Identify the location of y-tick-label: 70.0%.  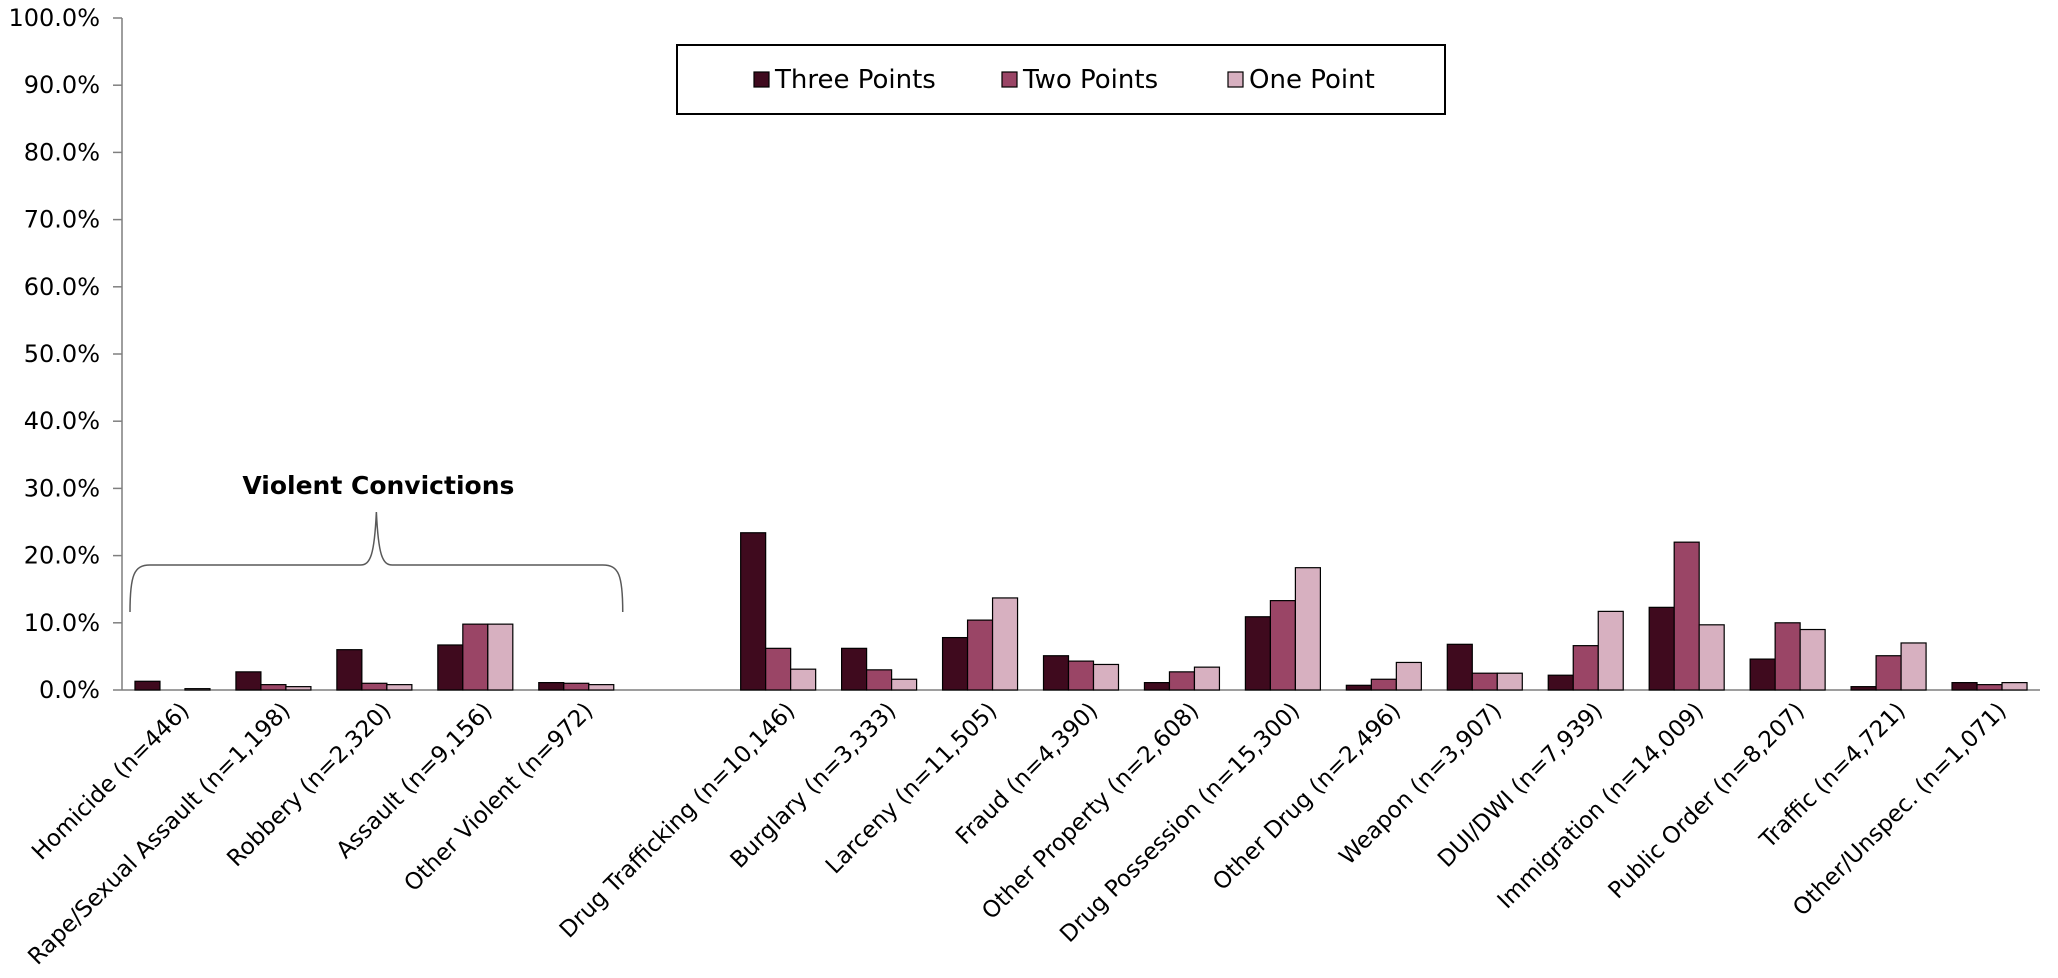
(62, 220).